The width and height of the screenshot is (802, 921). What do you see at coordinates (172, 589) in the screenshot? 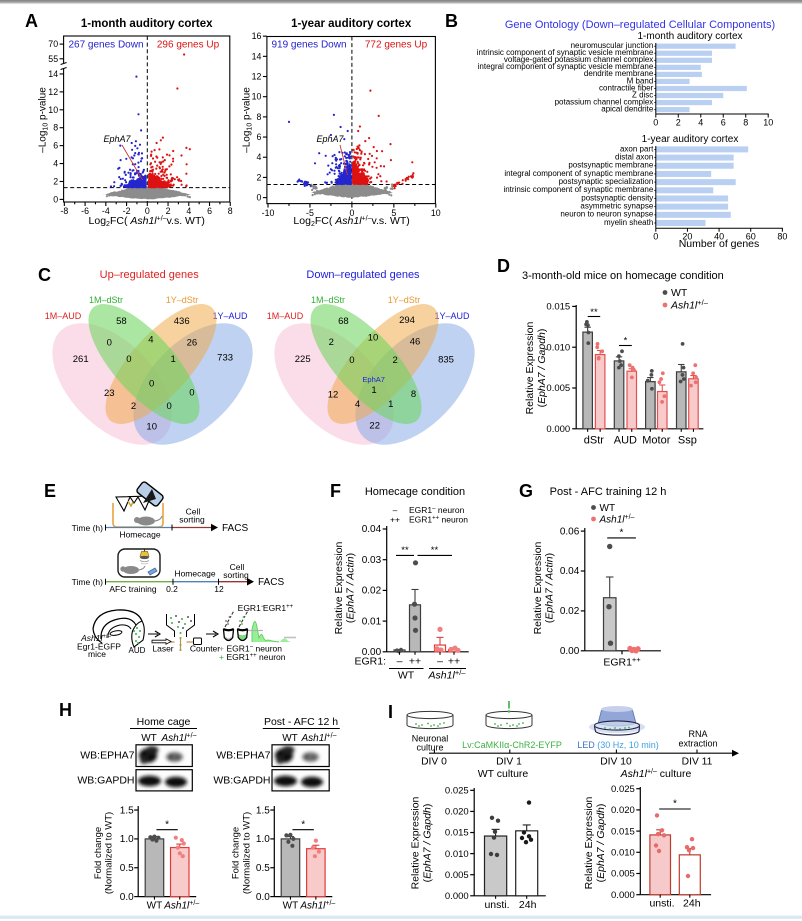
I see `svg-text: 0.2` at bounding box center [172, 589].